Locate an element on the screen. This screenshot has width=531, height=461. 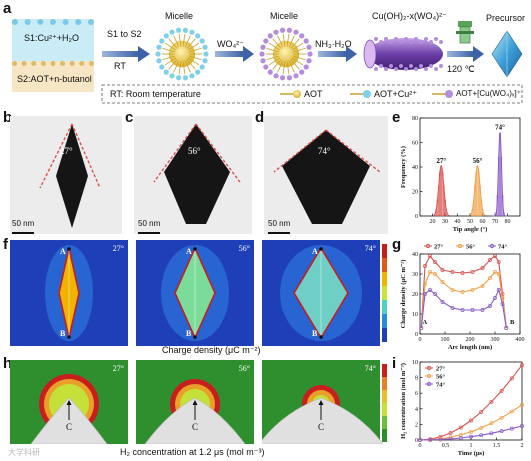
precursor-spindle is located at coordinates (507, 54).